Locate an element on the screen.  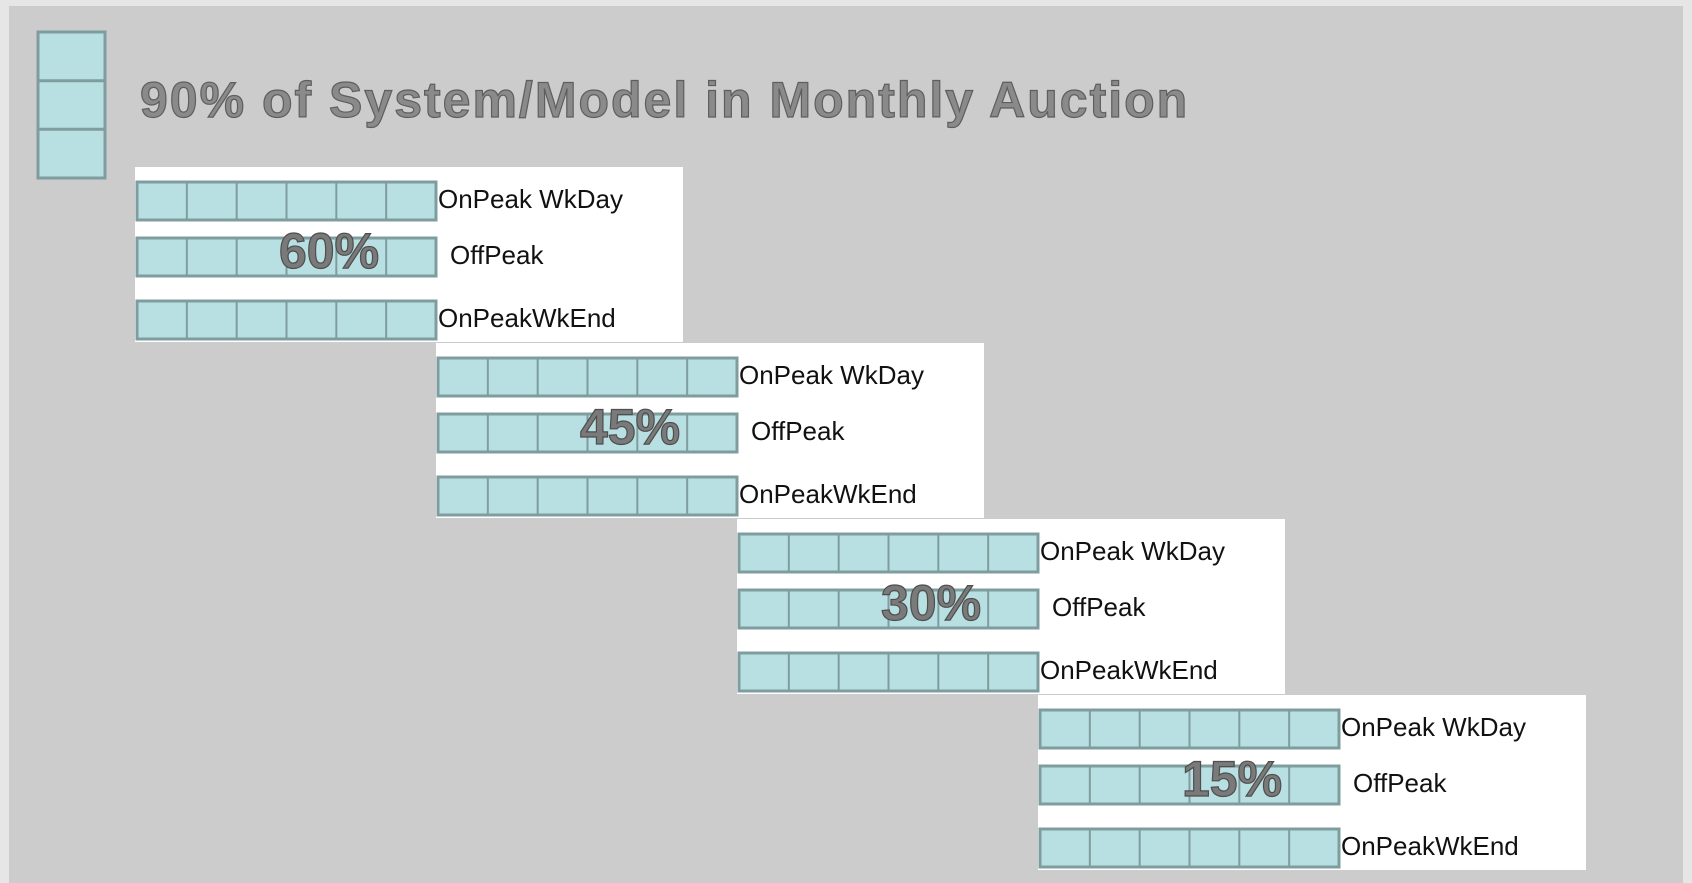
percent-label: 30% is located at coordinates (931, 603).